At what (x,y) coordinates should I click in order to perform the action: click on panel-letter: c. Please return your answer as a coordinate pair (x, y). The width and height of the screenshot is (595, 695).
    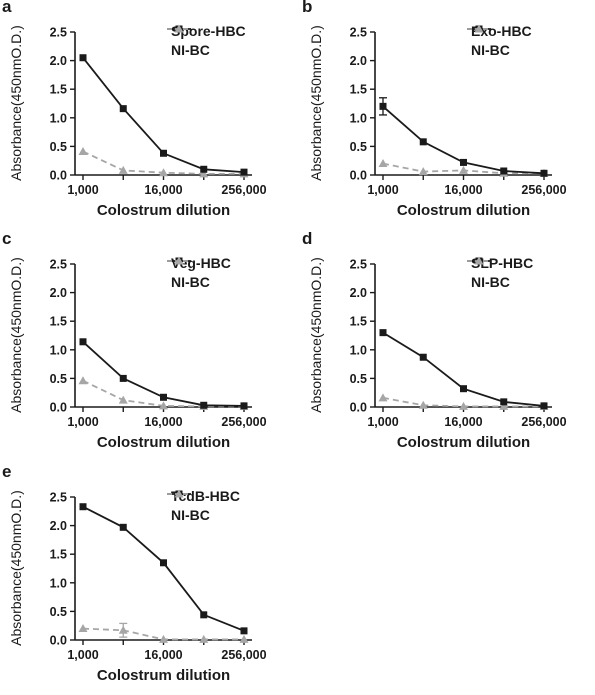
    Looking at the image, I should click on (7, 238).